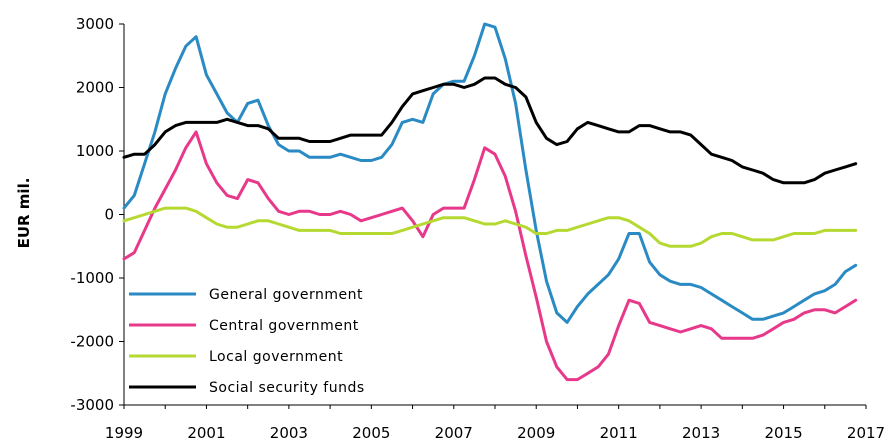  Describe the element at coordinates (536, 433) in the screenshot. I see `x-tick-label: 2009` at that location.